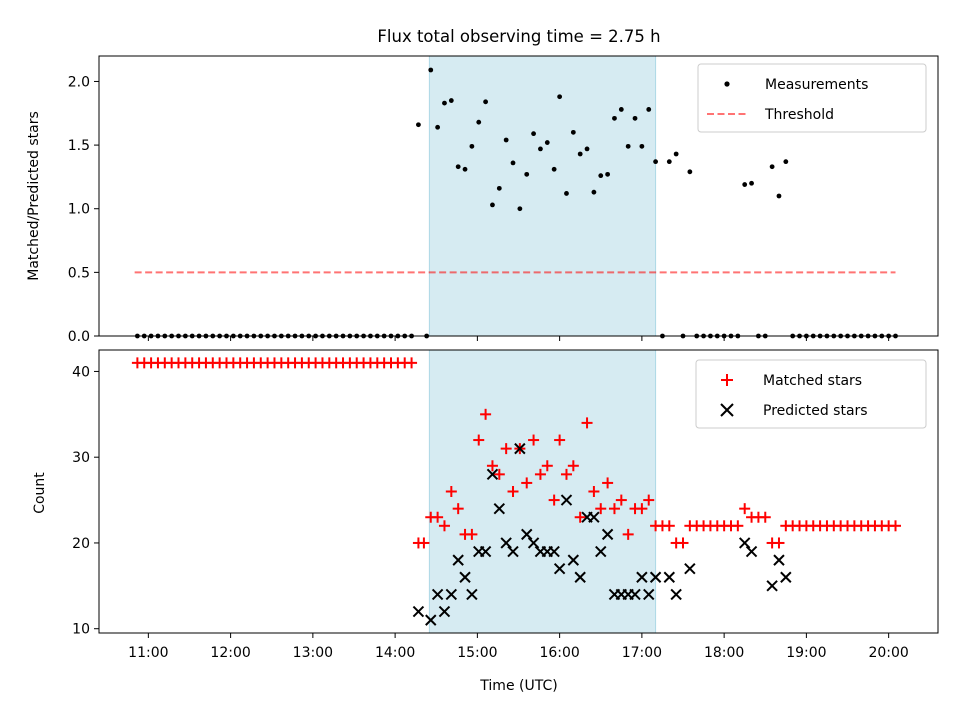  Describe the element at coordinates (727, 380) in the screenshot. I see `legend-matched-marker` at that location.